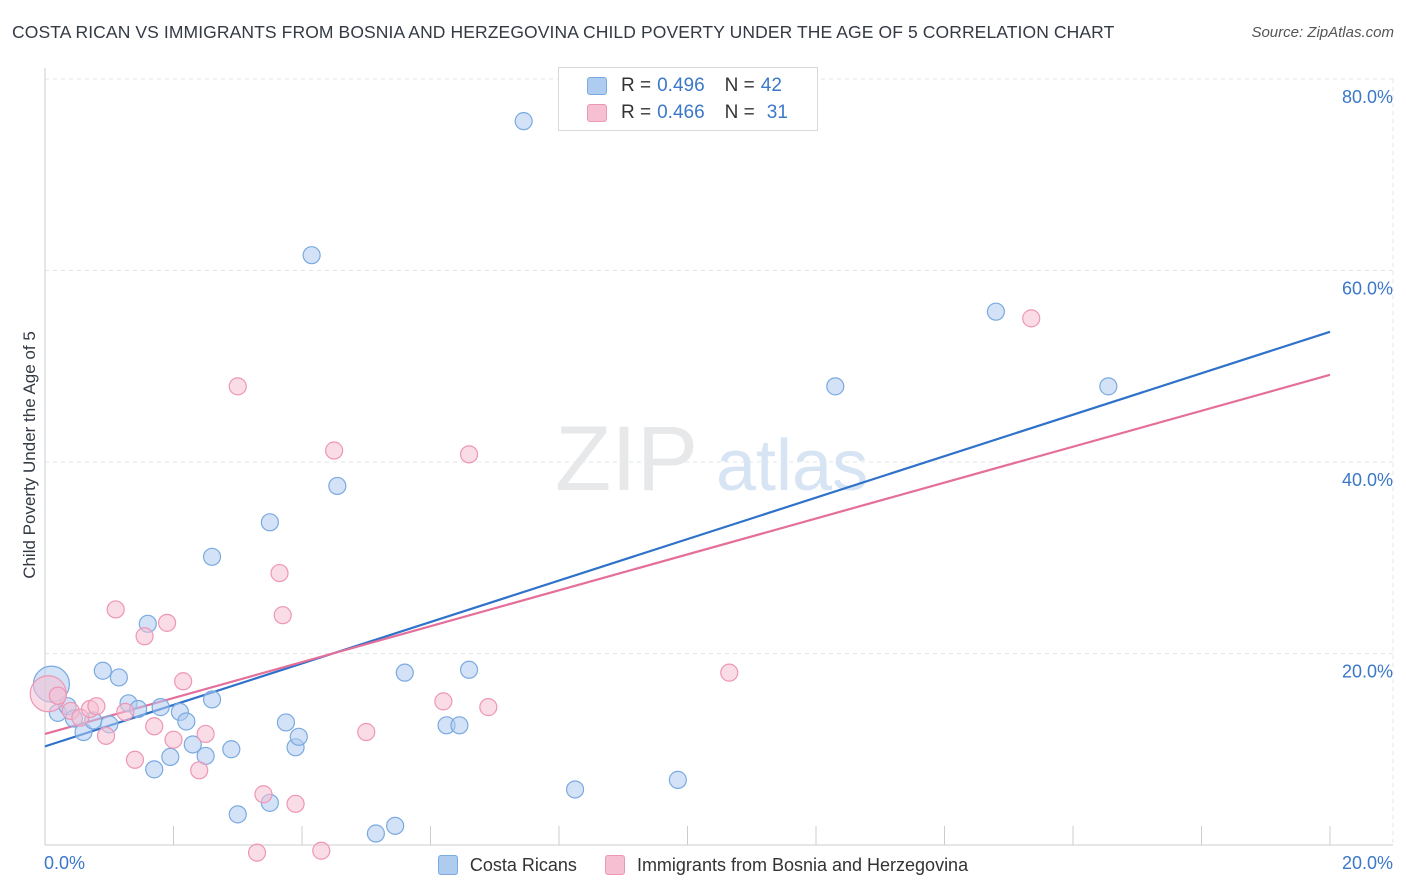  What do you see at coordinates (1367, 97) in the screenshot?
I see `y-tick-label: 80.0%` at bounding box center [1367, 97].